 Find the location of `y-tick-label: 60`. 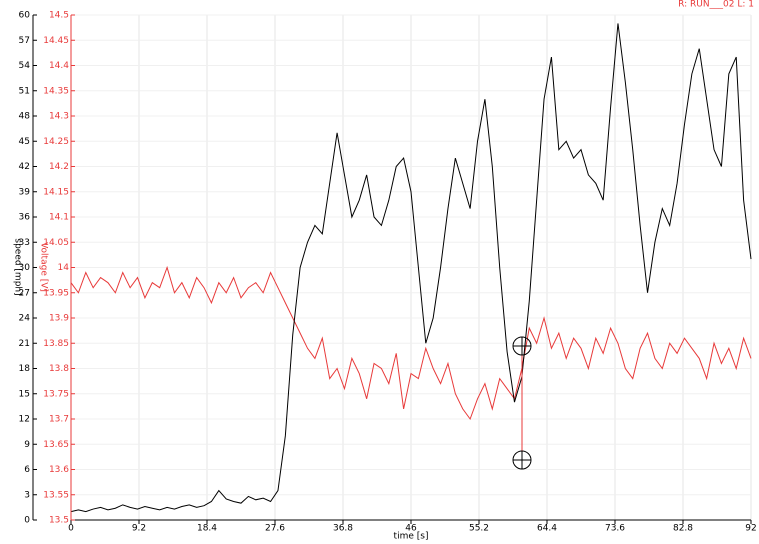

y-tick-label: 60 is located at coordinates (25, 16).